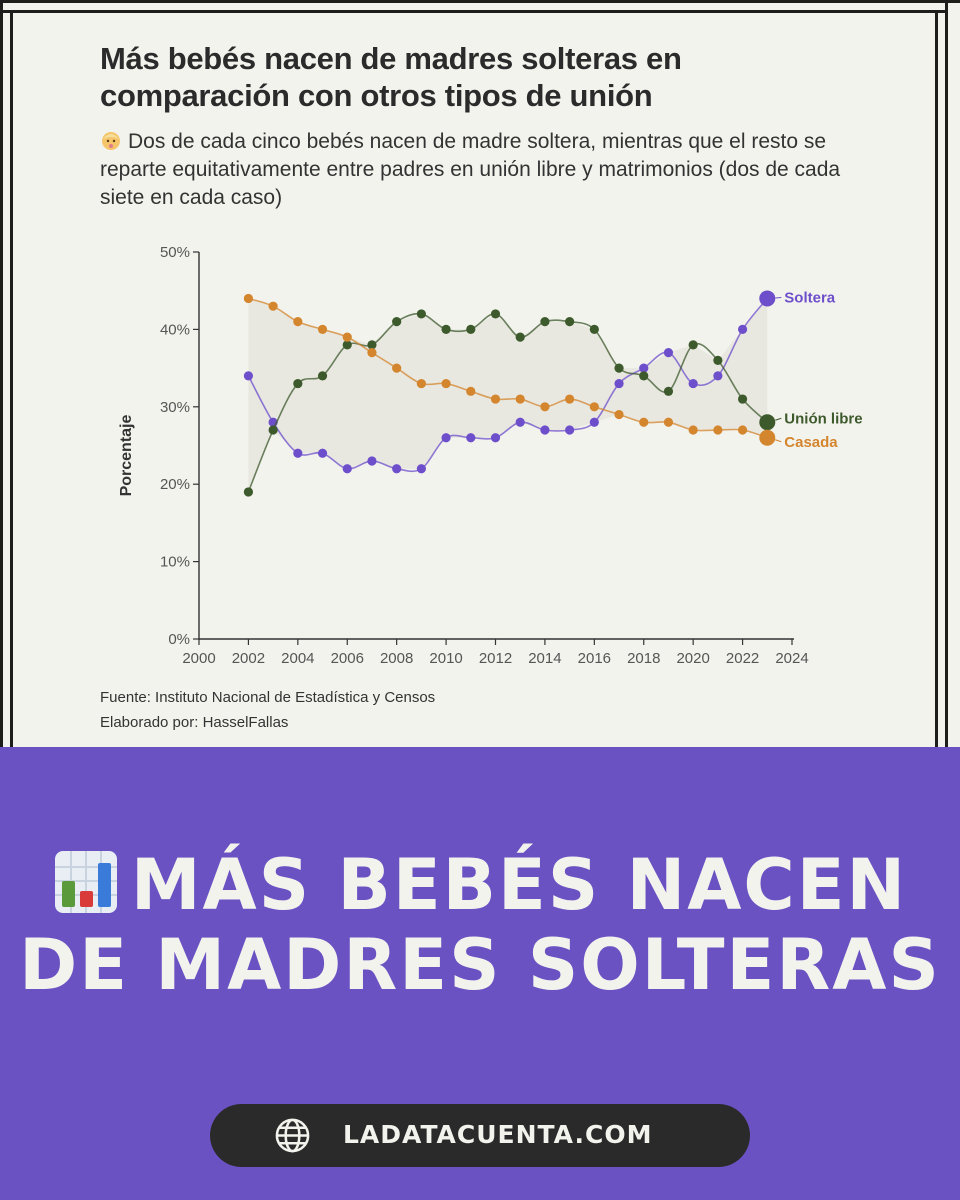 The width and height of the screenshot is (960, 1200). I want to click on y-tick-label: 30%, so click(175, 407).